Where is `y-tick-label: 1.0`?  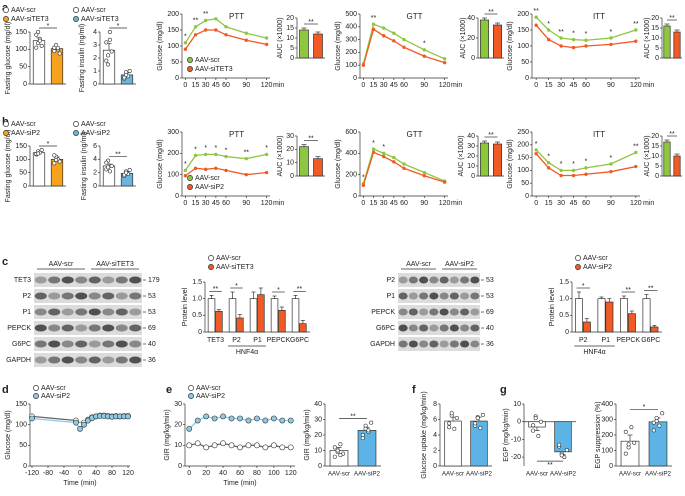 y-tick-label: 1.0 is located at coordinates (197, 299).